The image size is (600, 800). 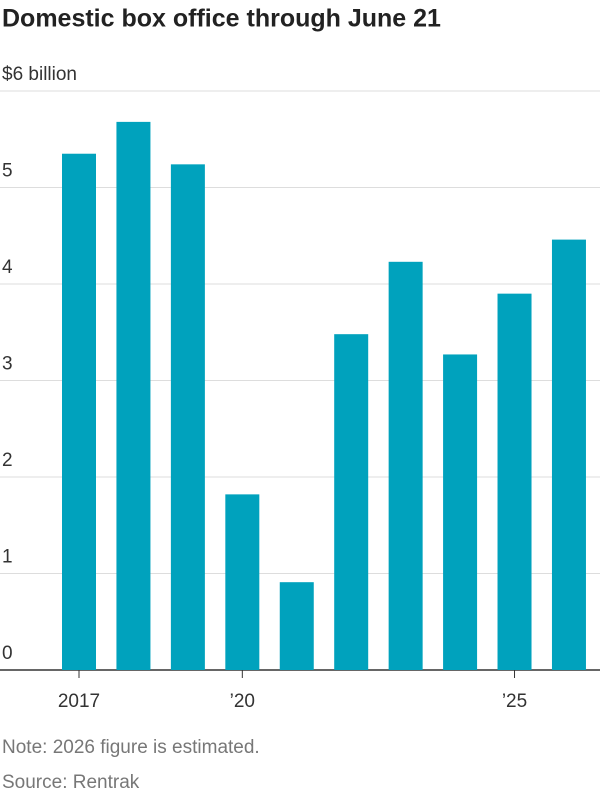 I want to click on y-tick-label: $6 billion, so click(x=39, y=74).